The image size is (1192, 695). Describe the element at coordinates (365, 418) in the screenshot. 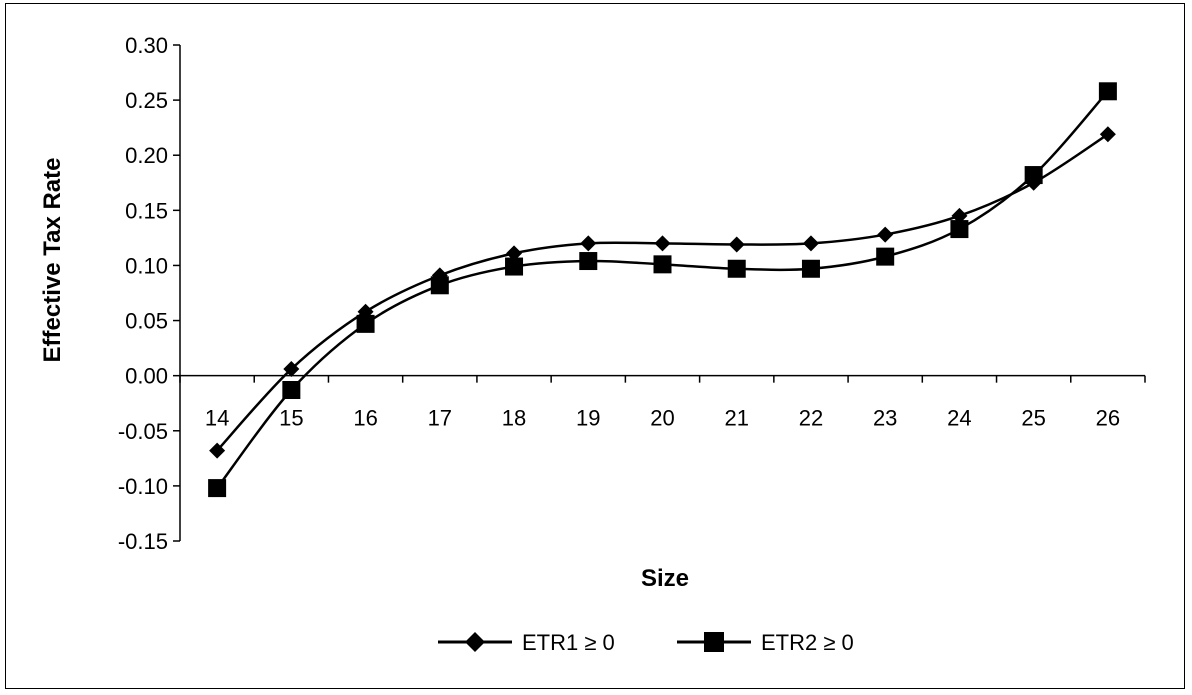

I see `x-tick-label: 16` at that location.